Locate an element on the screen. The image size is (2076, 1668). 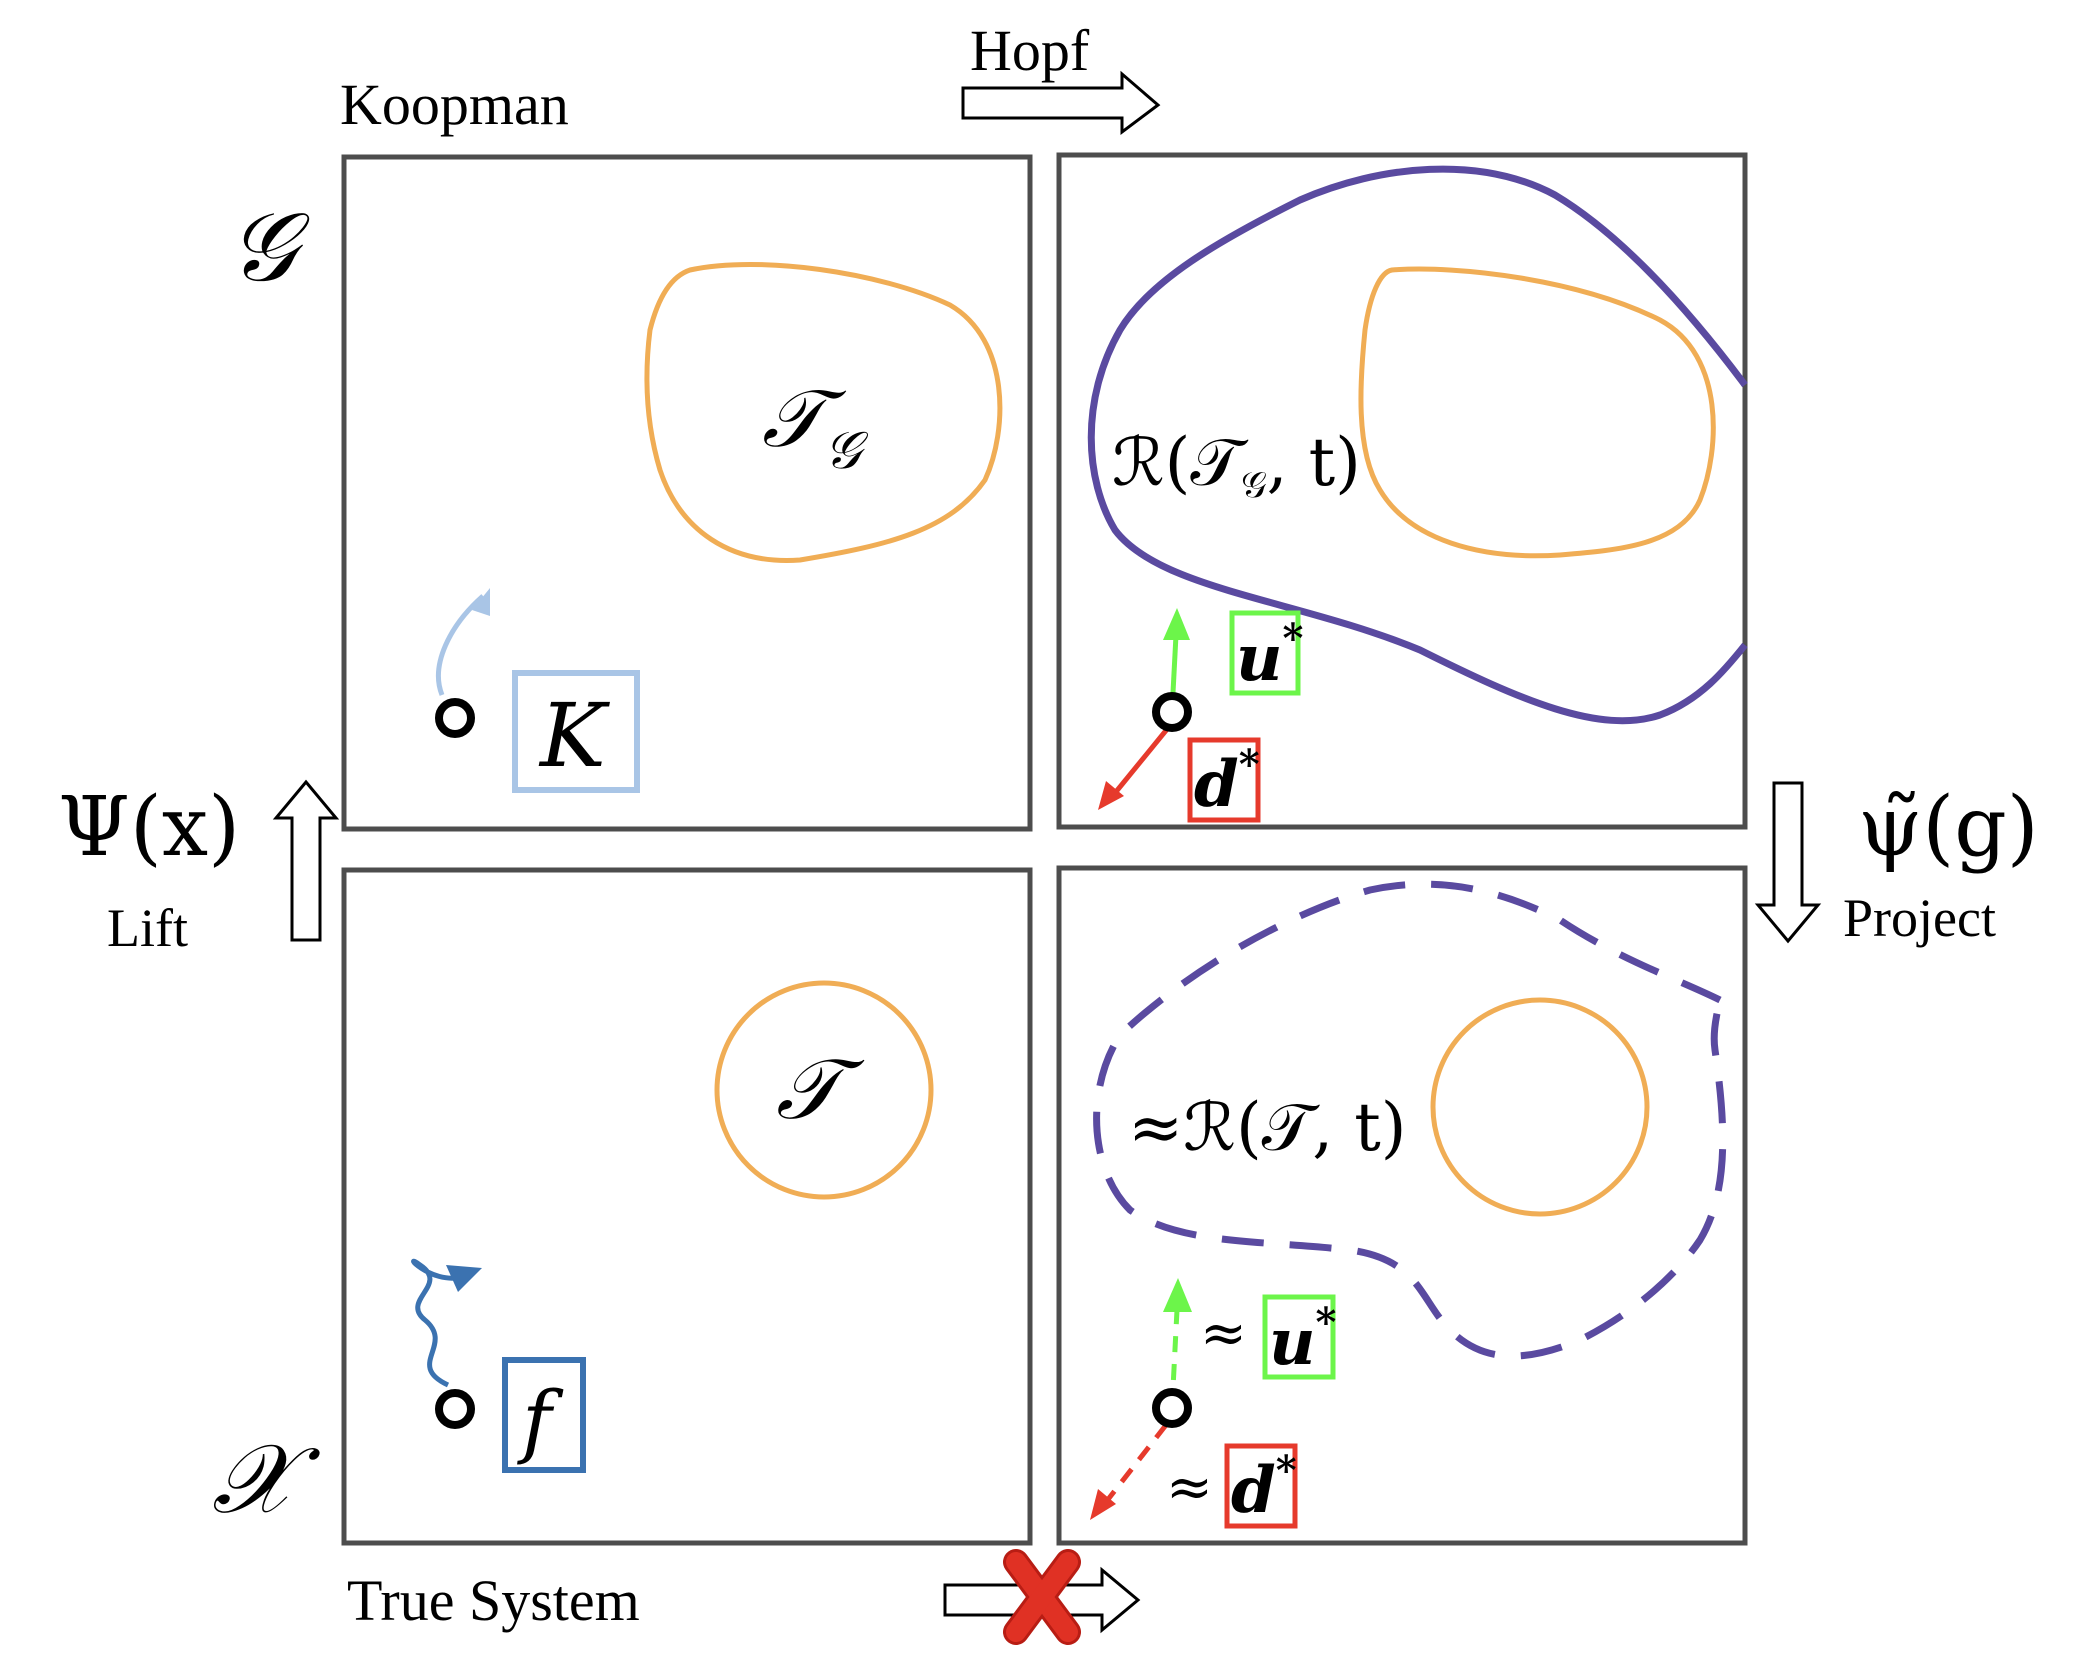
blocked-cross-icon is located at coordinates (1042, 1597).